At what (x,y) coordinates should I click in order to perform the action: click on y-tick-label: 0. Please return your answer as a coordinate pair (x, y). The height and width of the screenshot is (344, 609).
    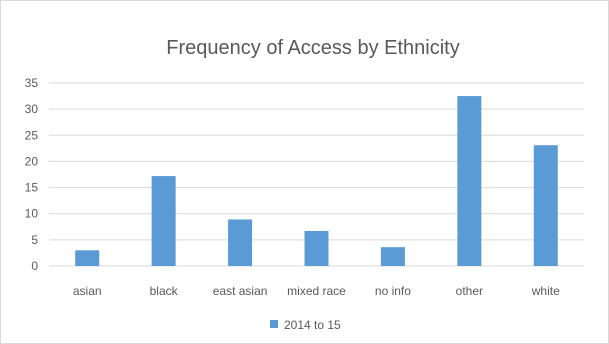
    Looking at the image, I should click on (34, 266).